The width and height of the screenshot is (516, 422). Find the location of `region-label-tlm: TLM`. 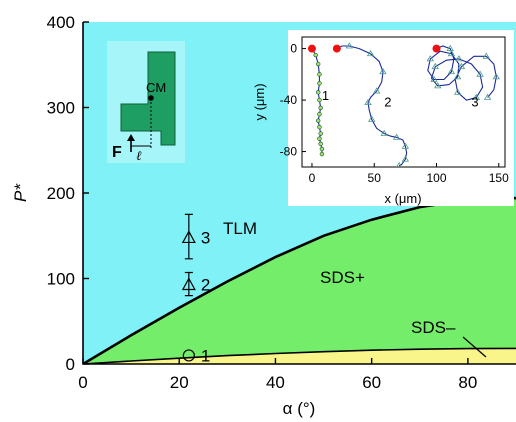

region-label-tlm: TLM is located at coordinates (240, 228).